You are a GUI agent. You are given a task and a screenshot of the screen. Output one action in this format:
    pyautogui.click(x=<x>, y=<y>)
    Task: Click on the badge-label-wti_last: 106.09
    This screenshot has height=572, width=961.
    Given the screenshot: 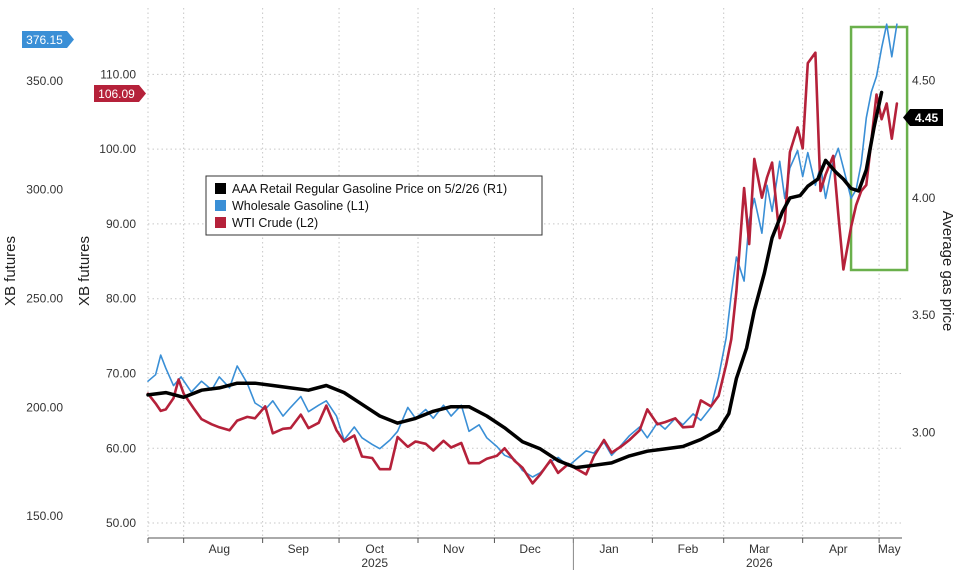 What is the action you would take?
    pyautogui.click(x=116, y=94)
    